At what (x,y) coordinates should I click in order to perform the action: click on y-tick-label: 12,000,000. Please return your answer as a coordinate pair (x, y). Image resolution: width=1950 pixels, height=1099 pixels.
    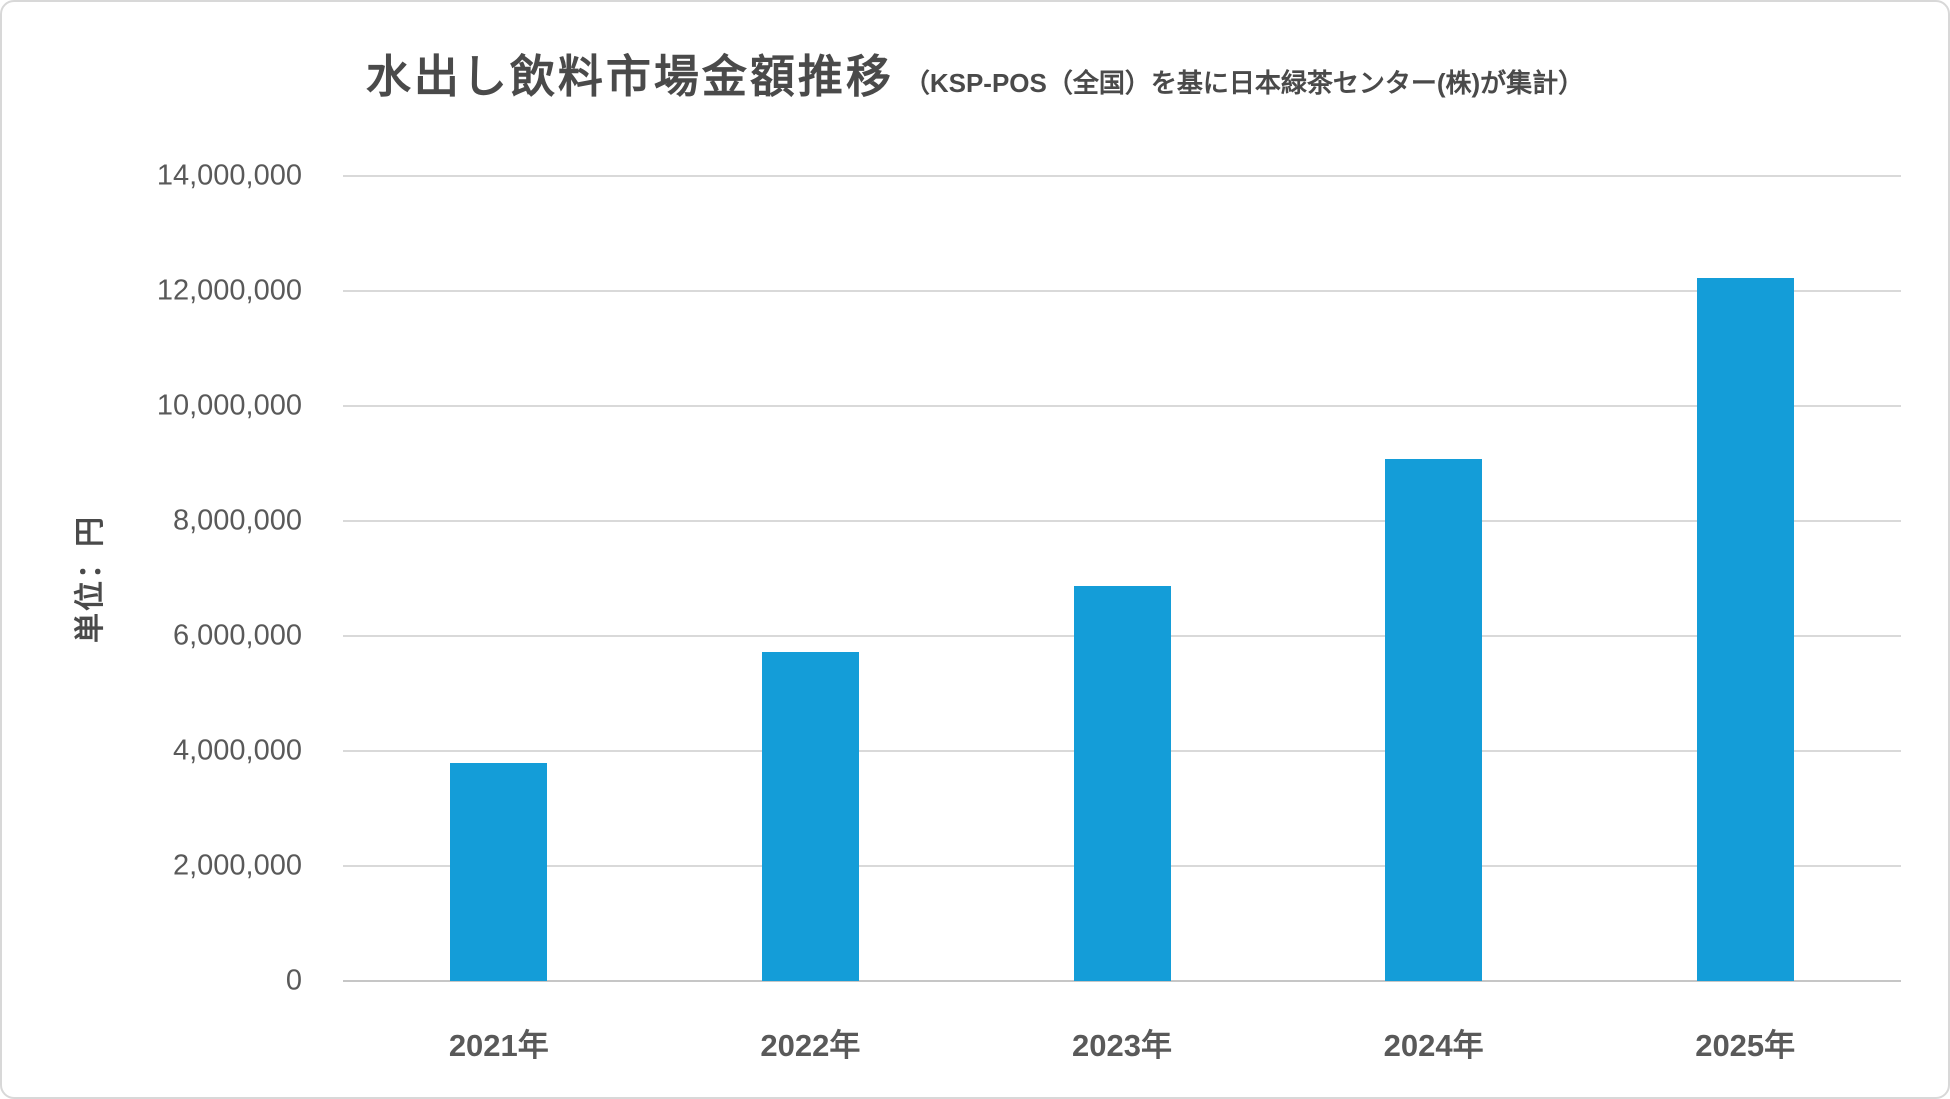
    Looking at the image, I should click on (229, 290).